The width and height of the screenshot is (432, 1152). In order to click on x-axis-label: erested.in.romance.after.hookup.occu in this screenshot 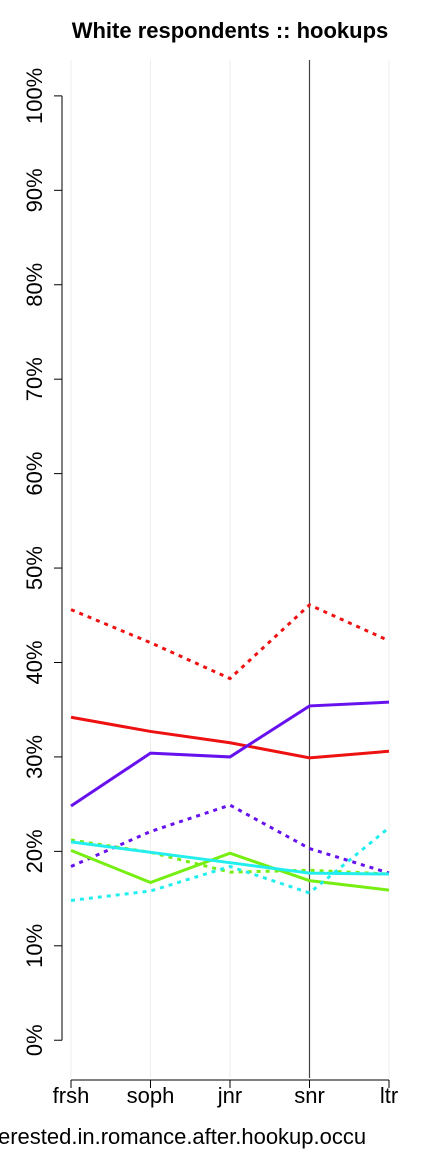, I will do `click(183, 1136)`.